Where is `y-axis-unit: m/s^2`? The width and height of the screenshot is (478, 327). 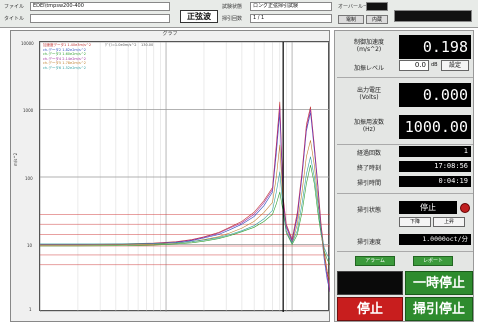 y-axis-unit: m/s^2 is located at coordinates (15, 159).